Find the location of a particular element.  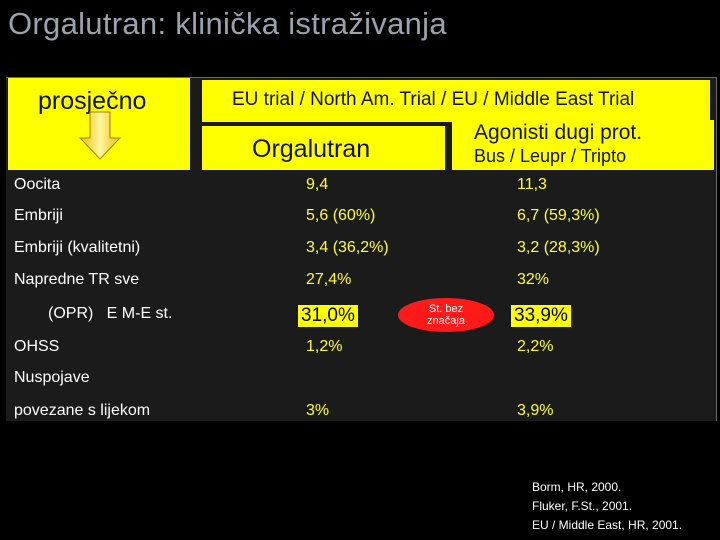

significance-badge: St. bez značaja is located at coordinates (446, 315).